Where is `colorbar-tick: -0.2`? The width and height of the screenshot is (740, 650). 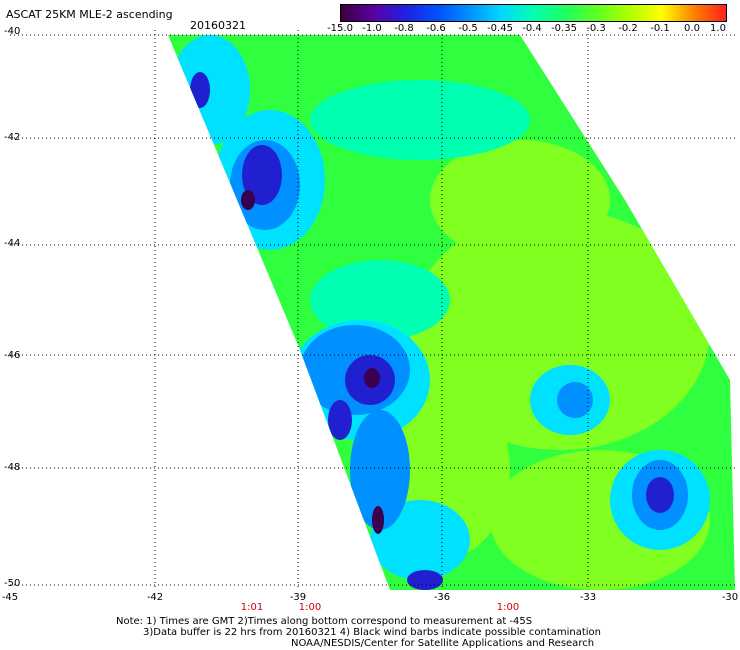 colorbar-tick: -0.2 is located at coordinates (628, 28).